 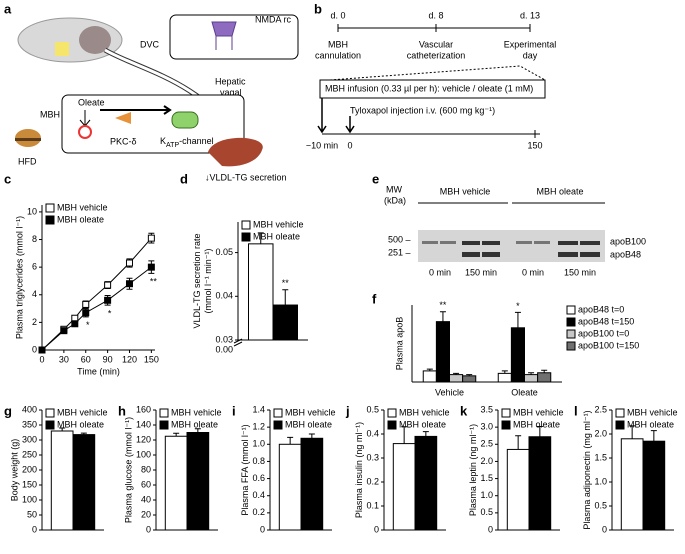 I want to click on annotation: **, so click(x=443, y=305).